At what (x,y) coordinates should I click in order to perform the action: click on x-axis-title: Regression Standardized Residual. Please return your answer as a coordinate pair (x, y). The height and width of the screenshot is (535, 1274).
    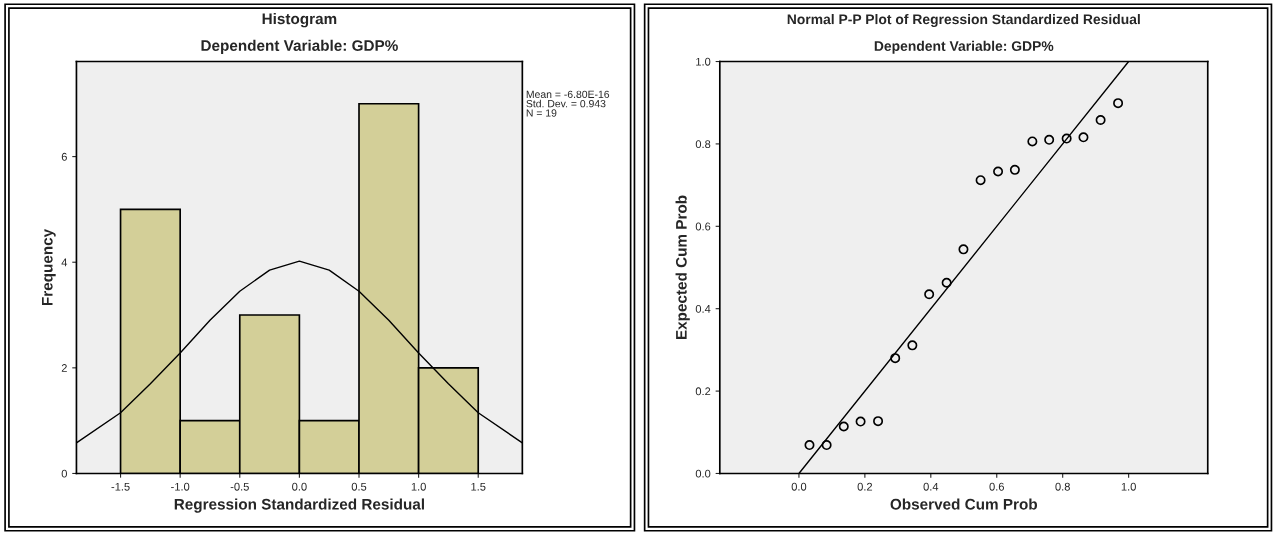
    Looking at the image, I should click on (299, 505).